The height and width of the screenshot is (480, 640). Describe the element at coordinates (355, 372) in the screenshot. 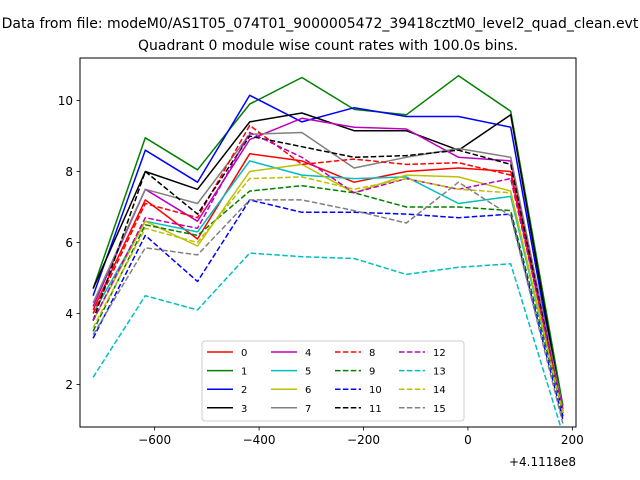

I see `legend-item: 9` at that location.